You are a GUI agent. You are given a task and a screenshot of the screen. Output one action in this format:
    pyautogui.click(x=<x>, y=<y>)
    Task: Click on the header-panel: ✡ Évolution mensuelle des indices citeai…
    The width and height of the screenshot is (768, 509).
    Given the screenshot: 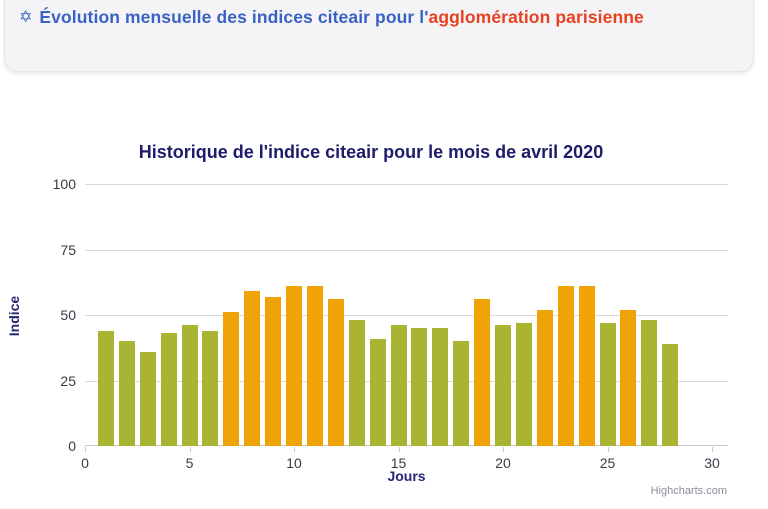 What is the action you would take?
    pyautogui.click(x=379, y=36)
    